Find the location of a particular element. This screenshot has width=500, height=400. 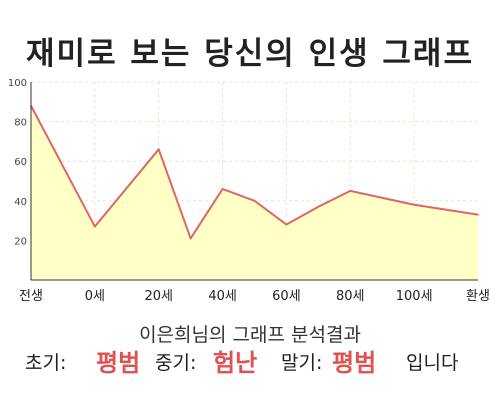

x-tick-label: 환생 is located at coordinates (478, 296).